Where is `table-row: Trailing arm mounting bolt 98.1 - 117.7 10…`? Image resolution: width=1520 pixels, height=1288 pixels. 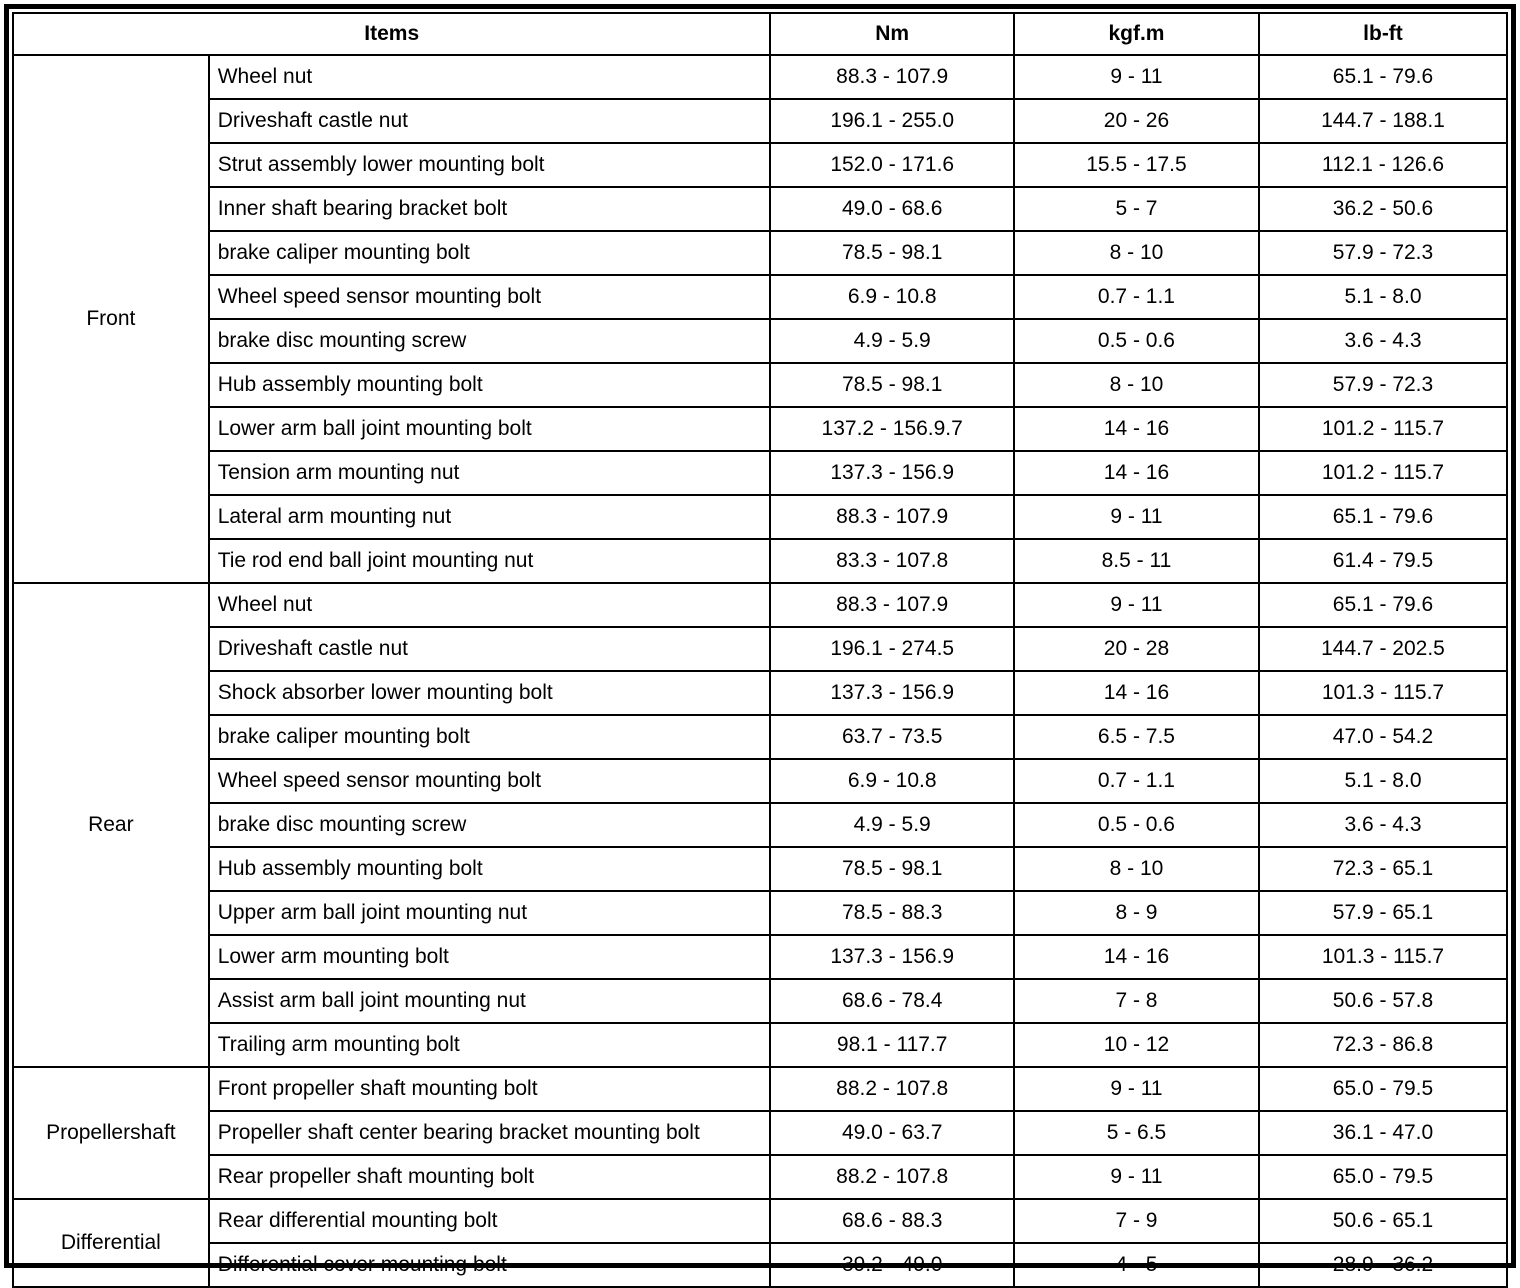
table-row: Trailing arm mounting bolt 98.1 - 117.7 10… is located at coordinates (761, 1045).